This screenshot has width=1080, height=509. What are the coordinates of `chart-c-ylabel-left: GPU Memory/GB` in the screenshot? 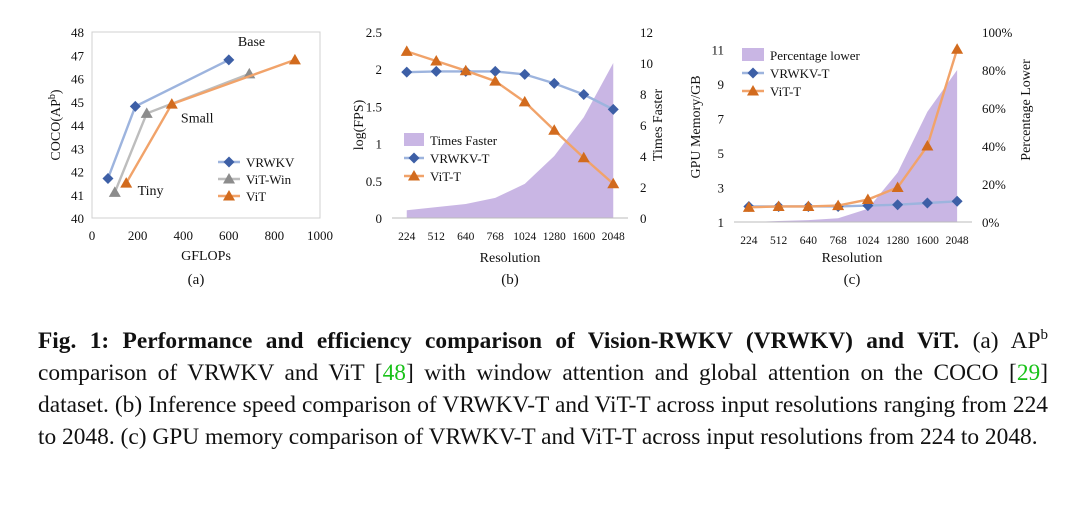 It's located at (696, 126).